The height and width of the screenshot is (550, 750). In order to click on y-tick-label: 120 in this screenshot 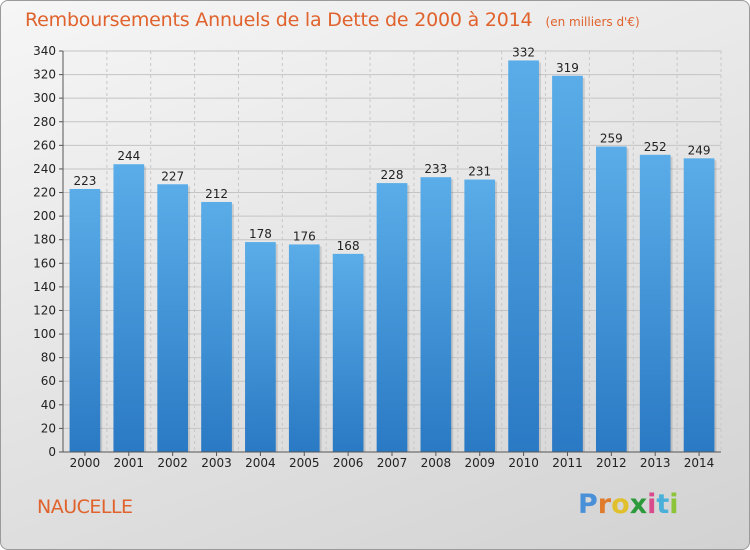, I will do `click(44, 310)`.